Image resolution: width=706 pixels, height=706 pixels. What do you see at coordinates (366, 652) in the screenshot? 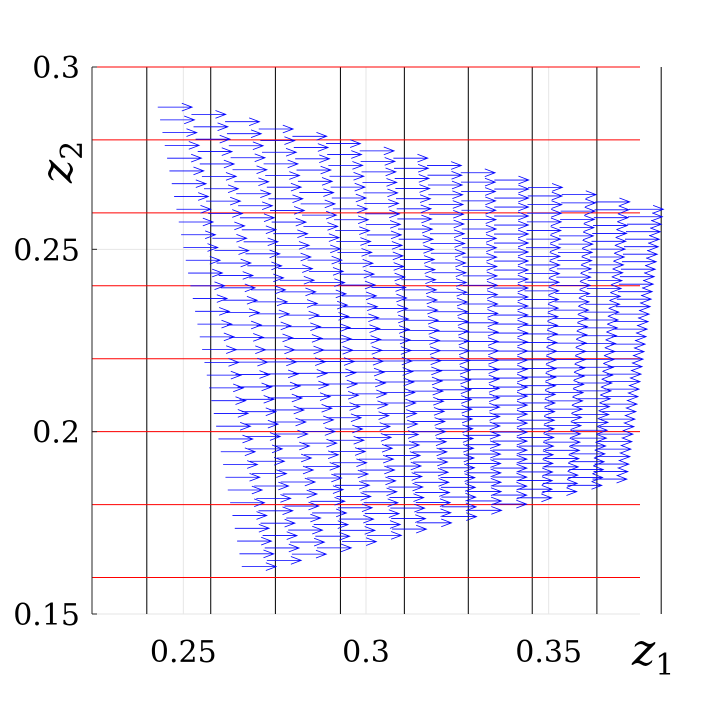
I see `x-tick-label-1: 0.3` at bounding box center [366, 652].